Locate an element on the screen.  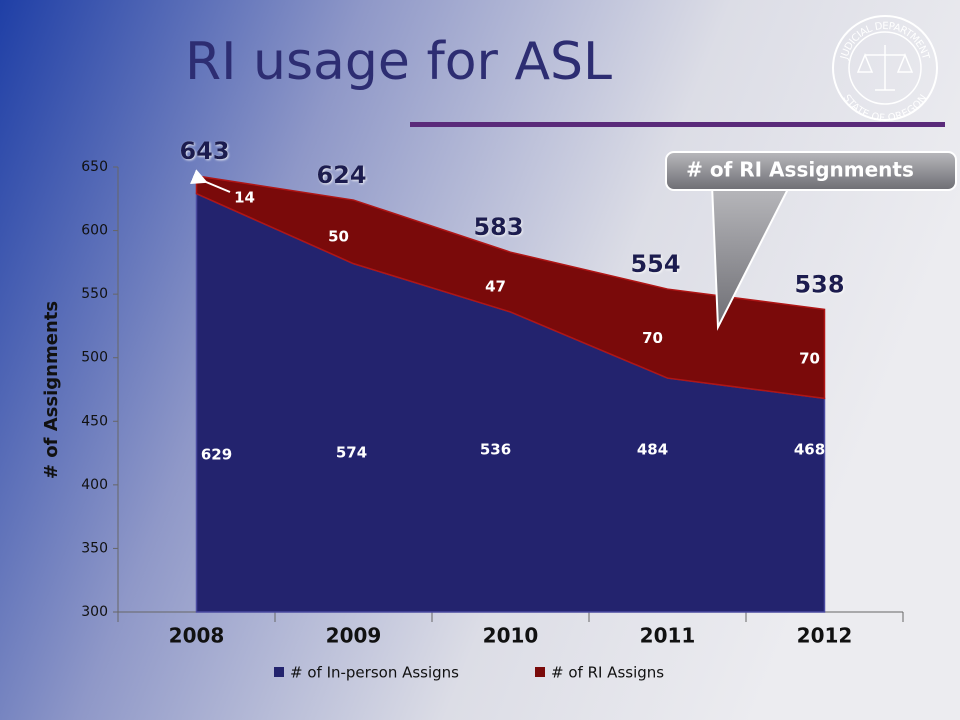
x-tick-label: 2008 is located at coordinates (197, 636).